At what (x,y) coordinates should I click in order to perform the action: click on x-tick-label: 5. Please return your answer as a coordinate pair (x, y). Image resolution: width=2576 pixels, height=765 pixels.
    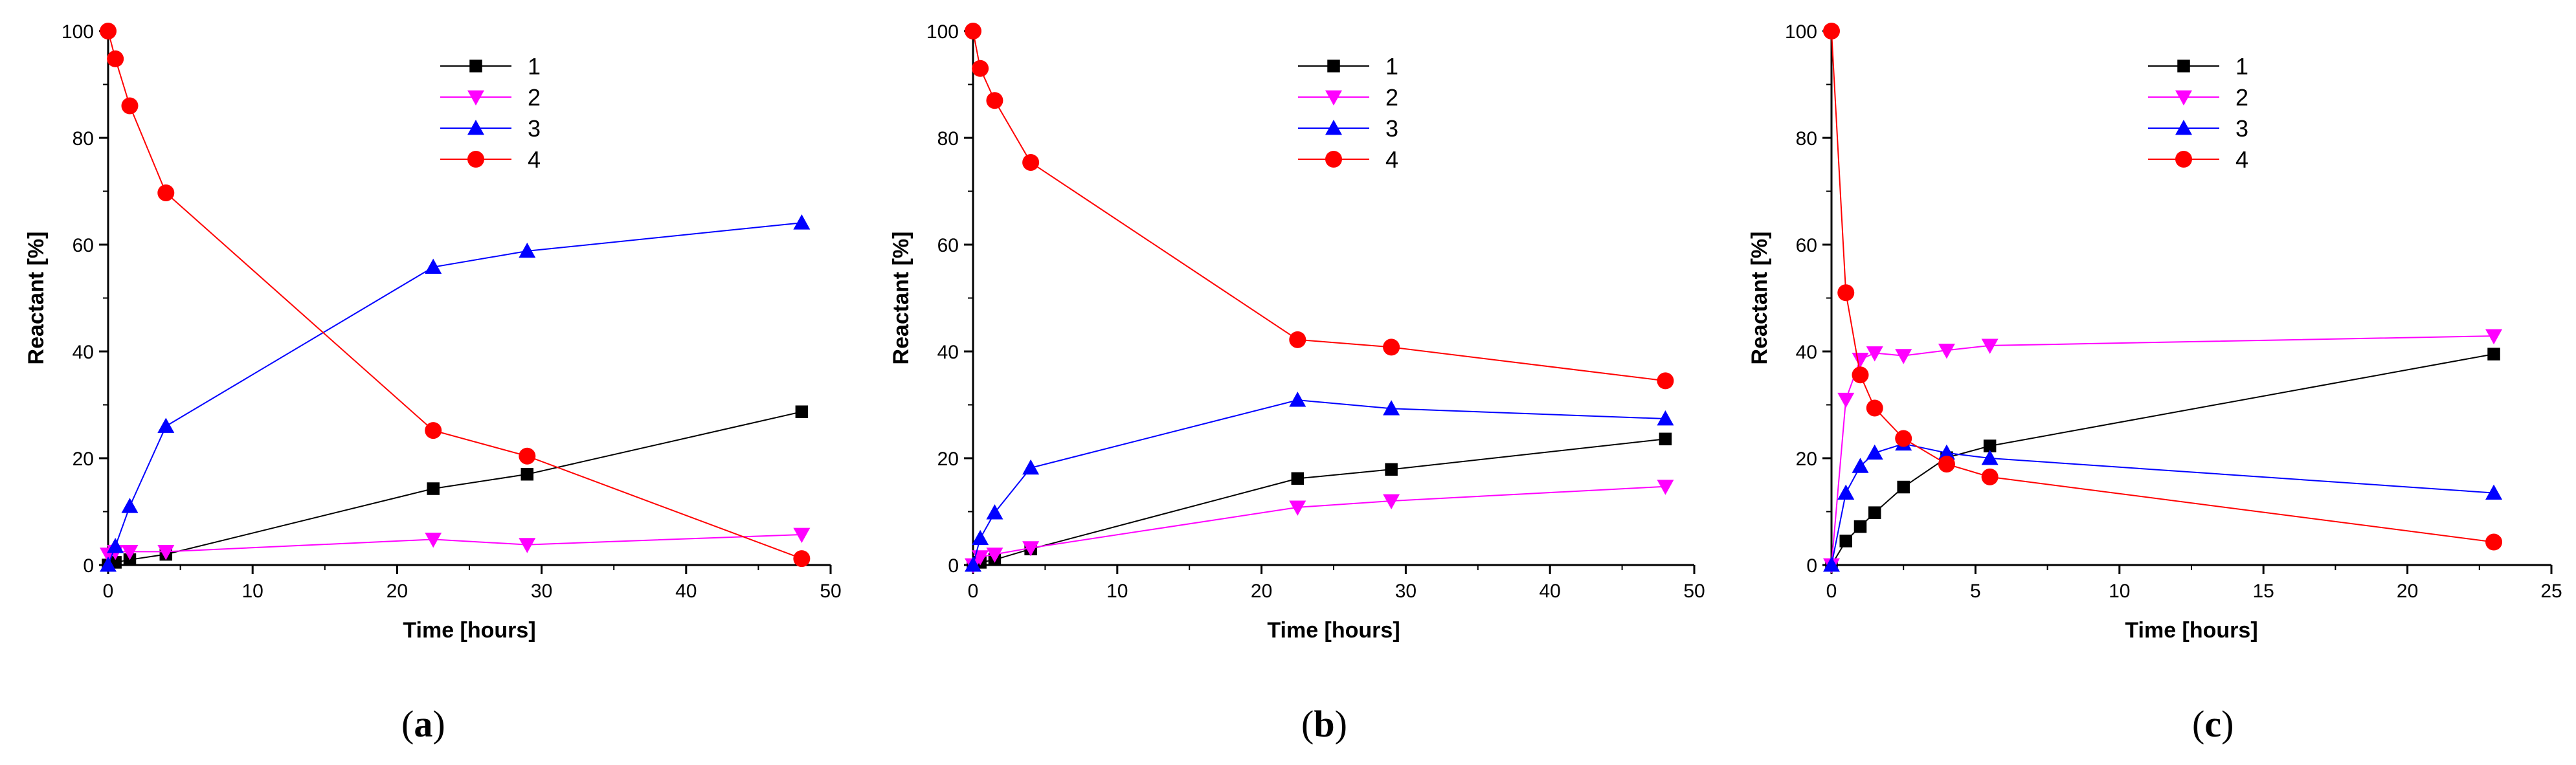
    Looking at the image, I should click on (1975, 591).